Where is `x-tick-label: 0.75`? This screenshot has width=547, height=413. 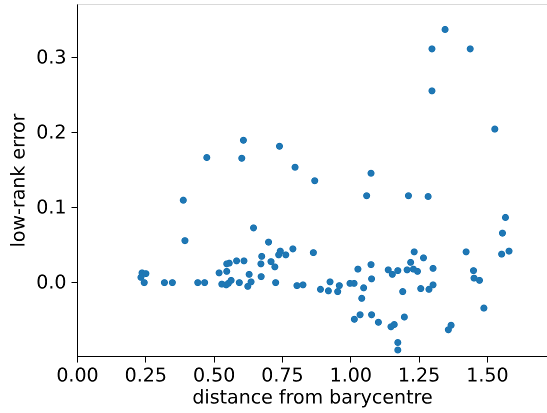 x-tick-label: 0.75 is located at coordinates (282, 375).